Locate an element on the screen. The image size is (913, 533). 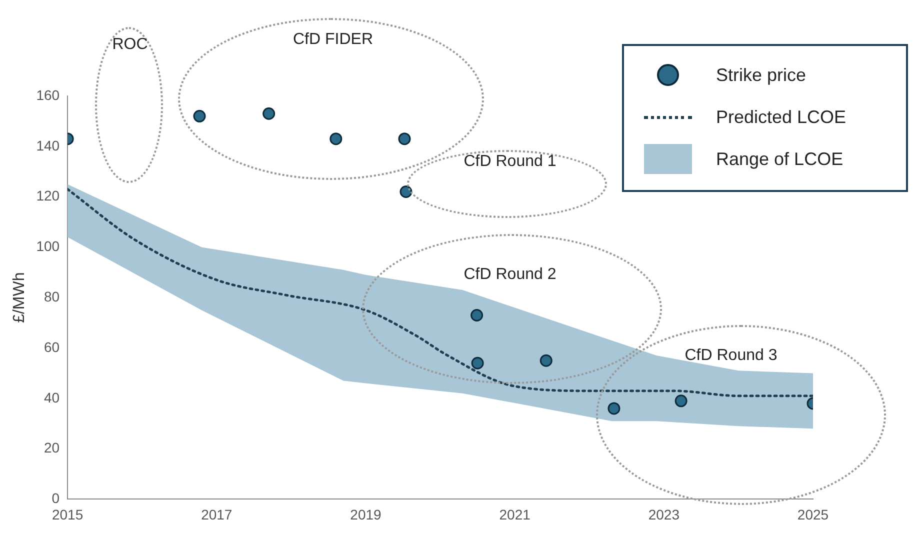
x-tick-label: 2015 is located at coordinates (68, 514).